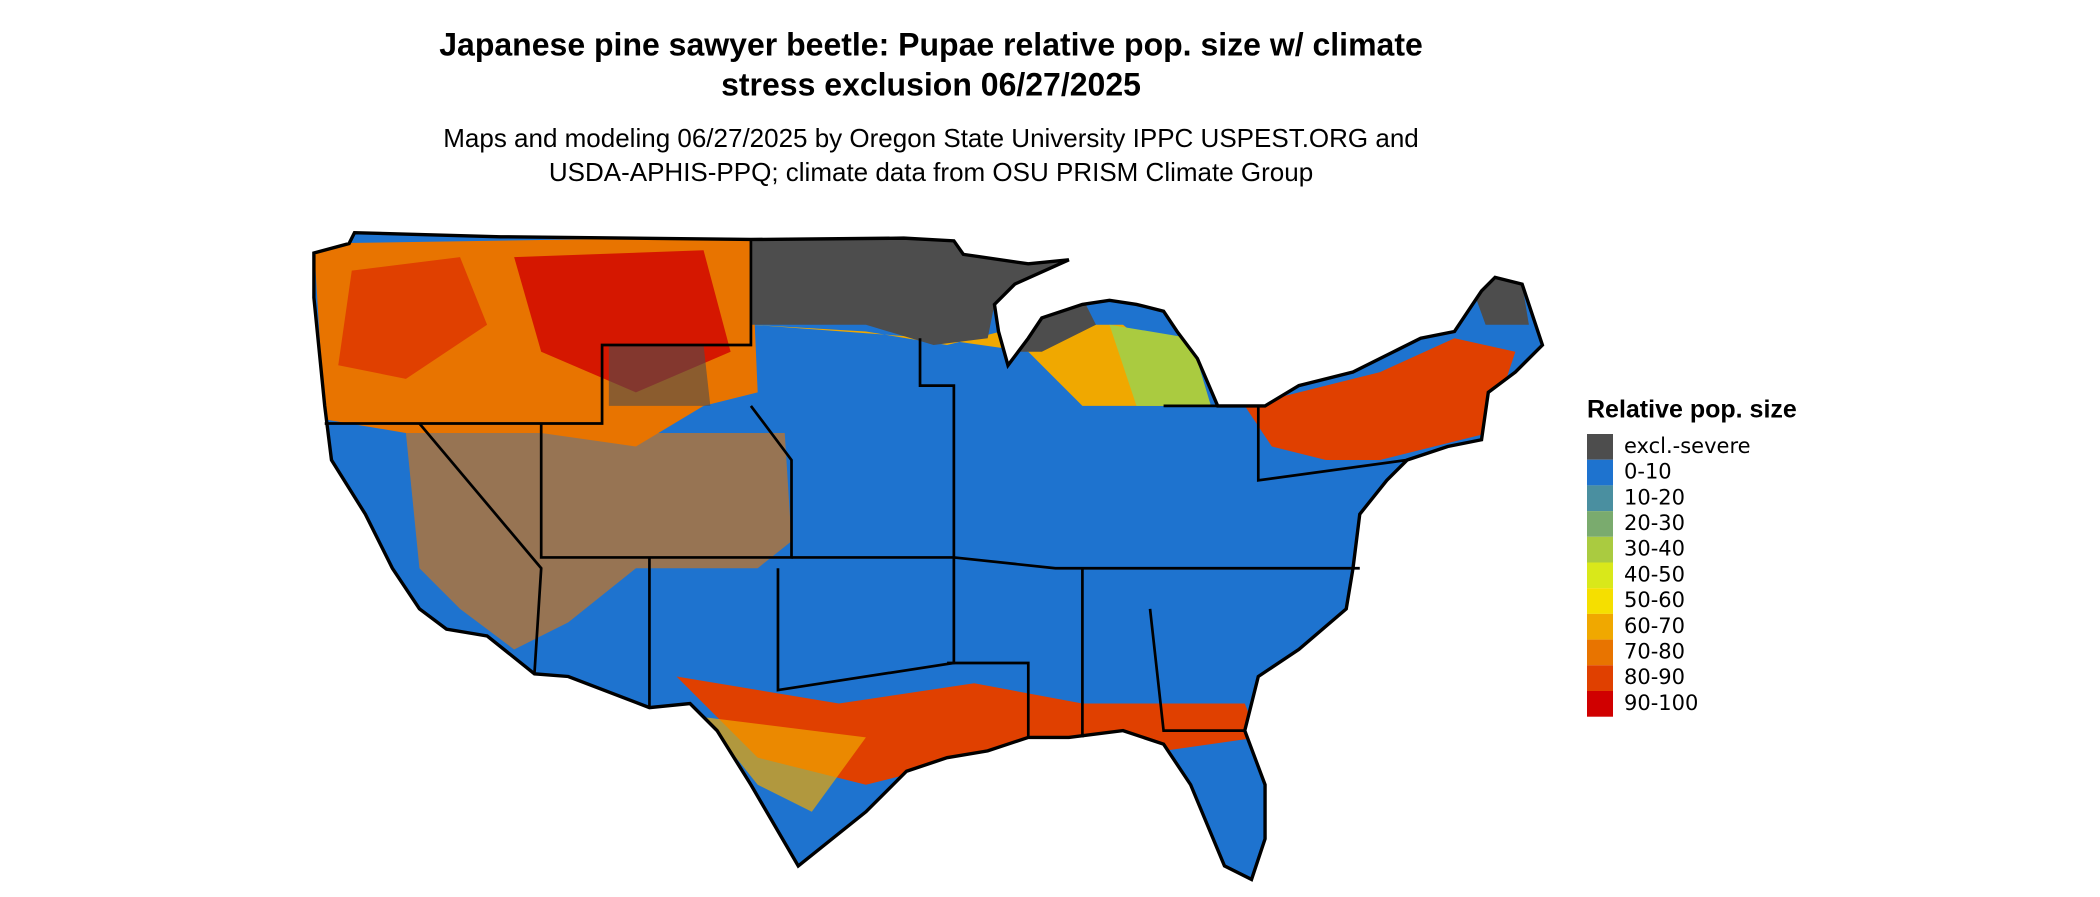 This screenshot has width=2100, height=897. What do you see at coordinates (1654, 651) in the screenshot?
I see `legend-label: 70-80` at bounding box center [1654, 651].